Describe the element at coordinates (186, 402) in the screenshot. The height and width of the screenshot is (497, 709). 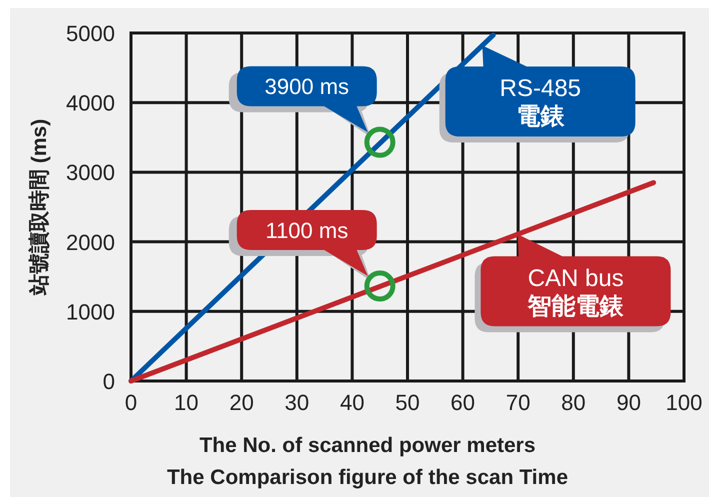
I see `x-tick-label: 10` at that location.